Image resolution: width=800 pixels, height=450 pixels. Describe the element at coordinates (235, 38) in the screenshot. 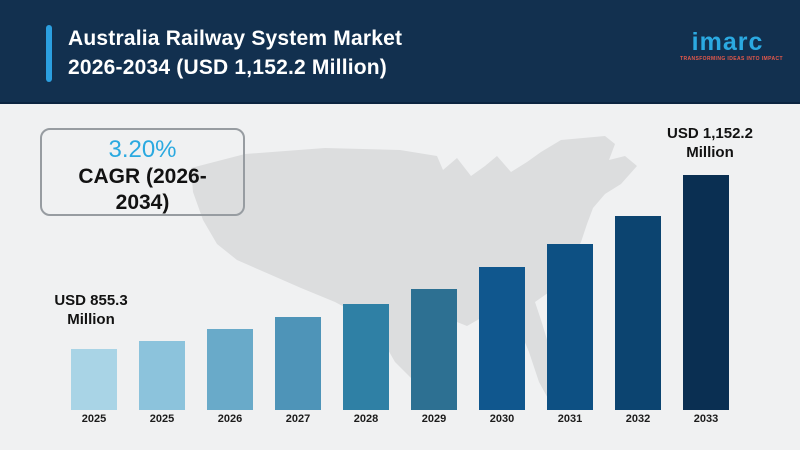

I see `page-title-line1: Australia Railway System Market` at that location.